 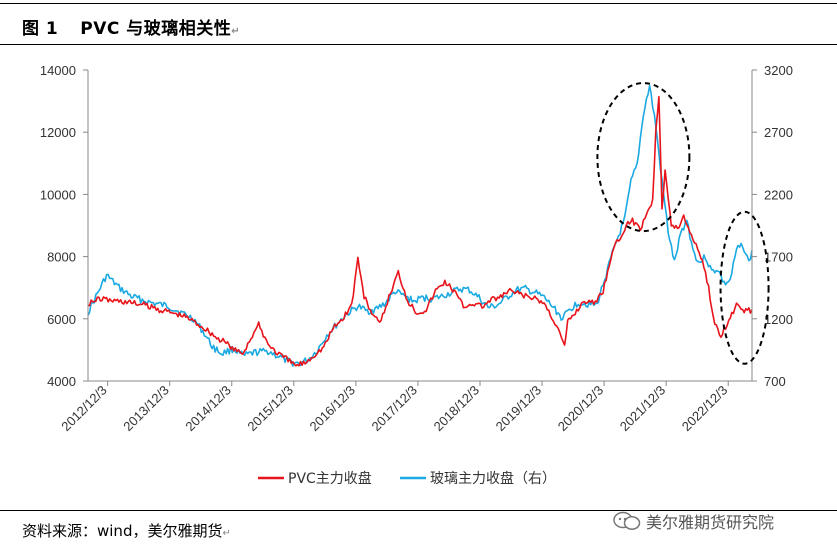 I want to click on y-left-tick-label: 4000, so click(x=61, y=381).